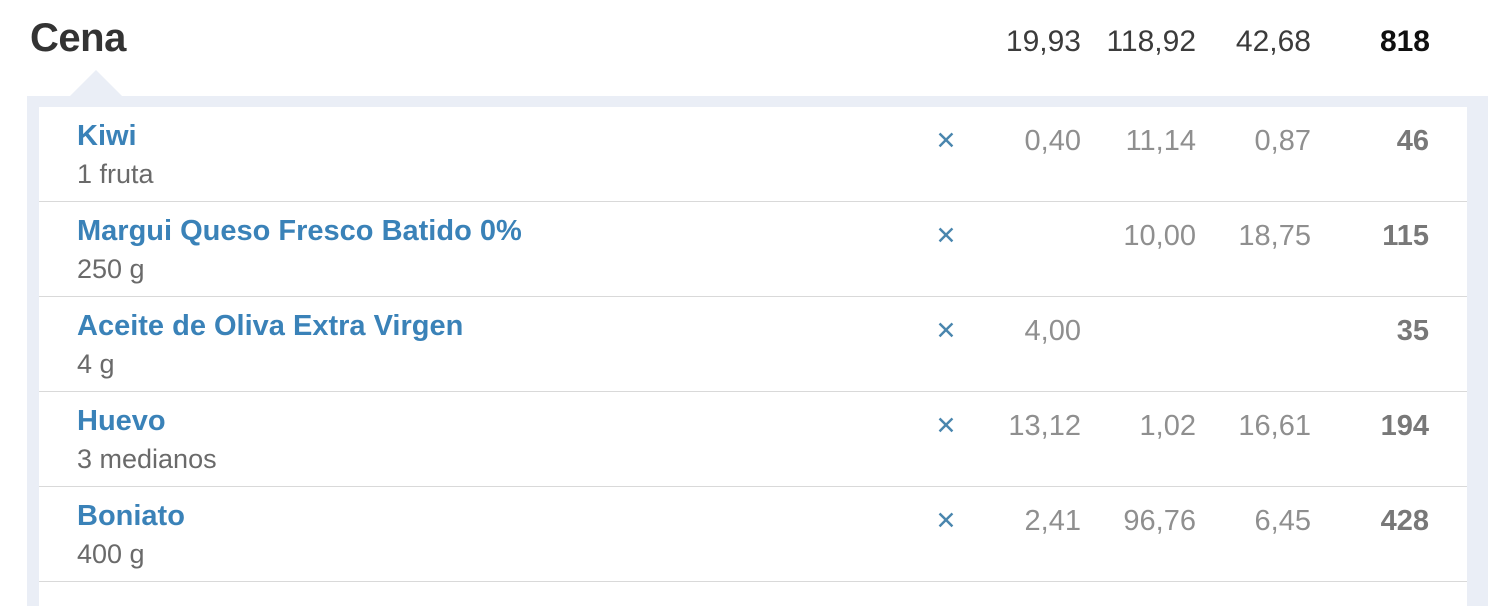 This screenshot has width=1488, height=606. I want to click on food-protein: 0,40, so click(1052, 141).